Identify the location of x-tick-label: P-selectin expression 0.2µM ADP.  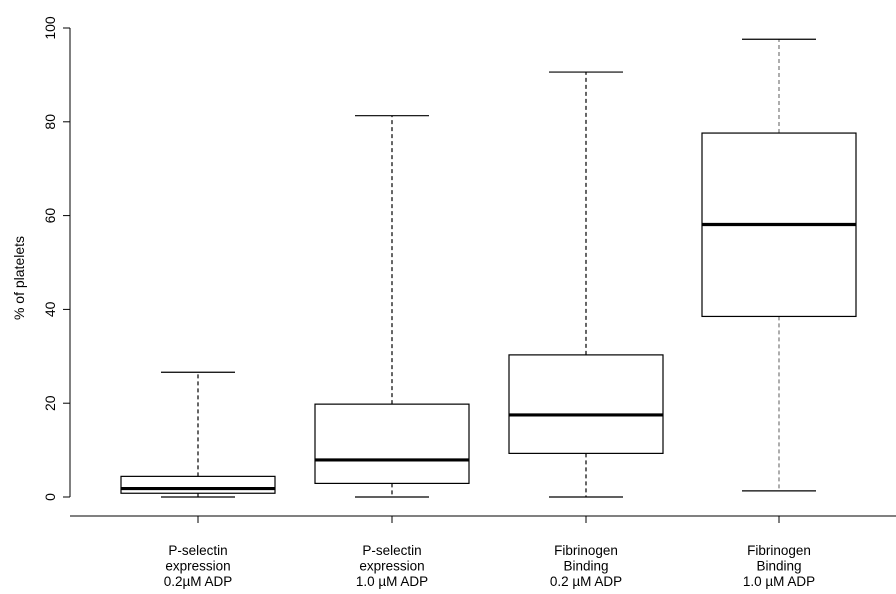
(198, 566).